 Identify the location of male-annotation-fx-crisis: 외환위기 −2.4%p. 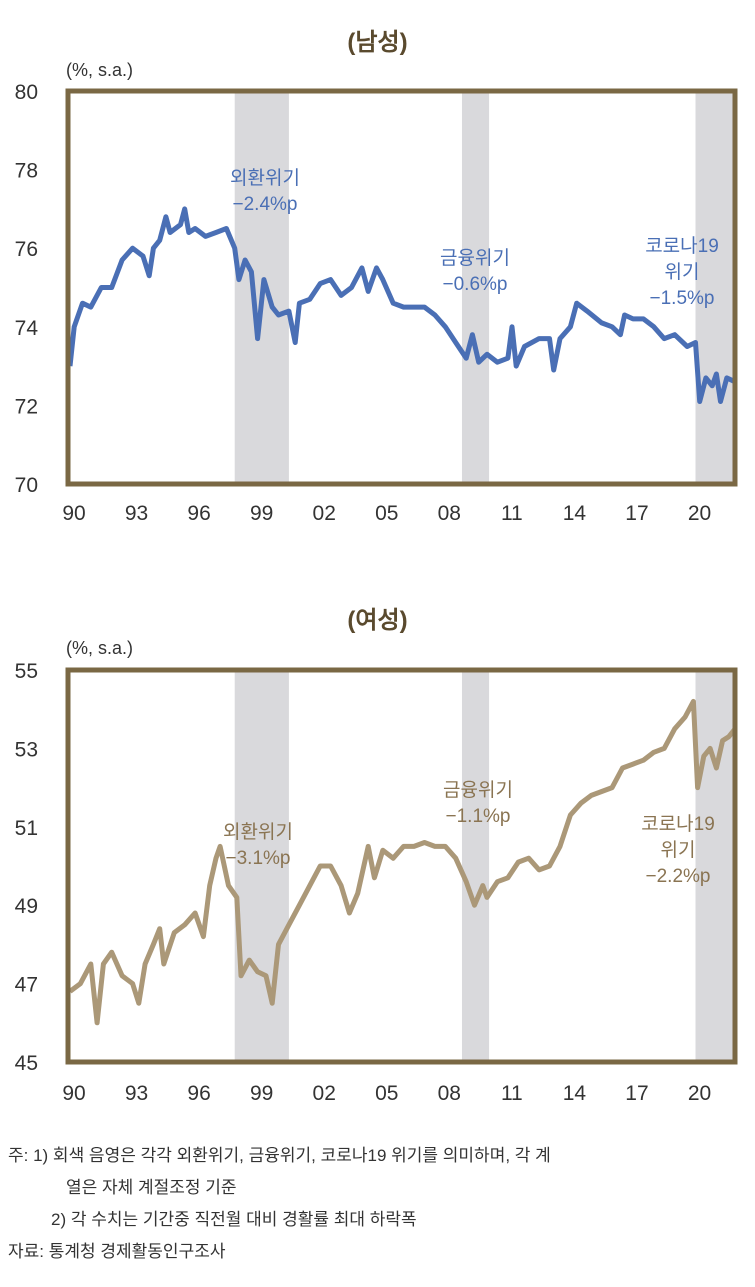
(265, 192).